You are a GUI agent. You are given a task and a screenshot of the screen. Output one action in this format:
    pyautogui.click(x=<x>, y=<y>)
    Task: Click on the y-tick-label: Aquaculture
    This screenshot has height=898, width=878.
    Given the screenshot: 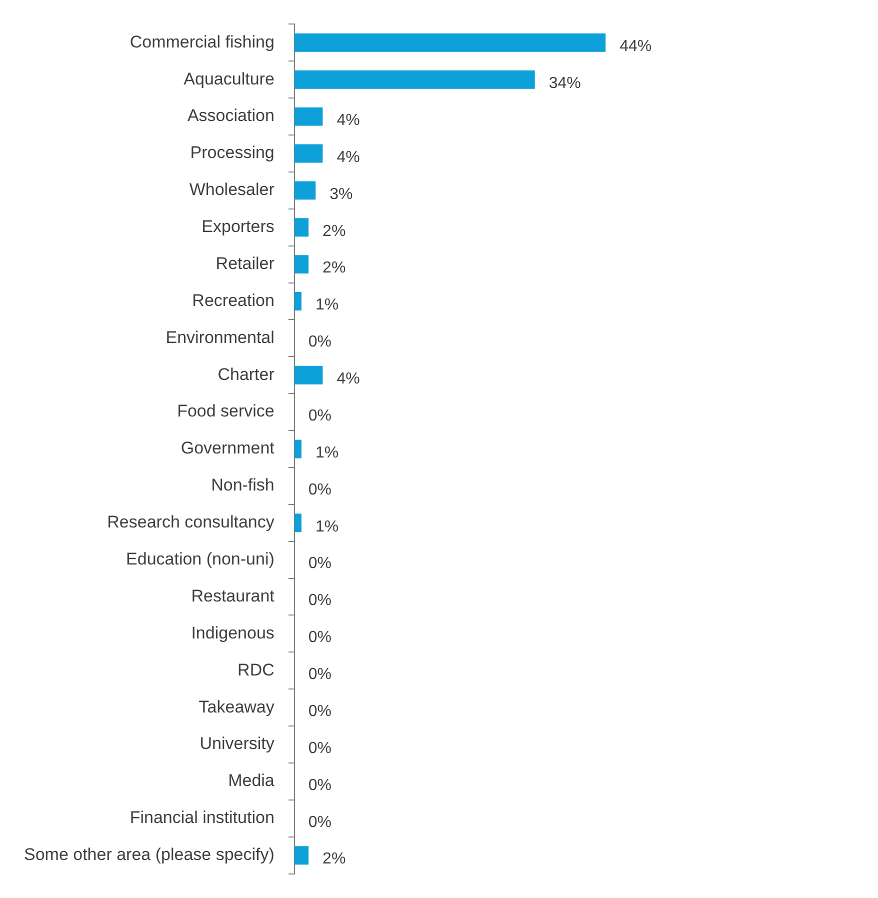 What is the action you would take?
    pyautogui.click(x=229, y=78)
    